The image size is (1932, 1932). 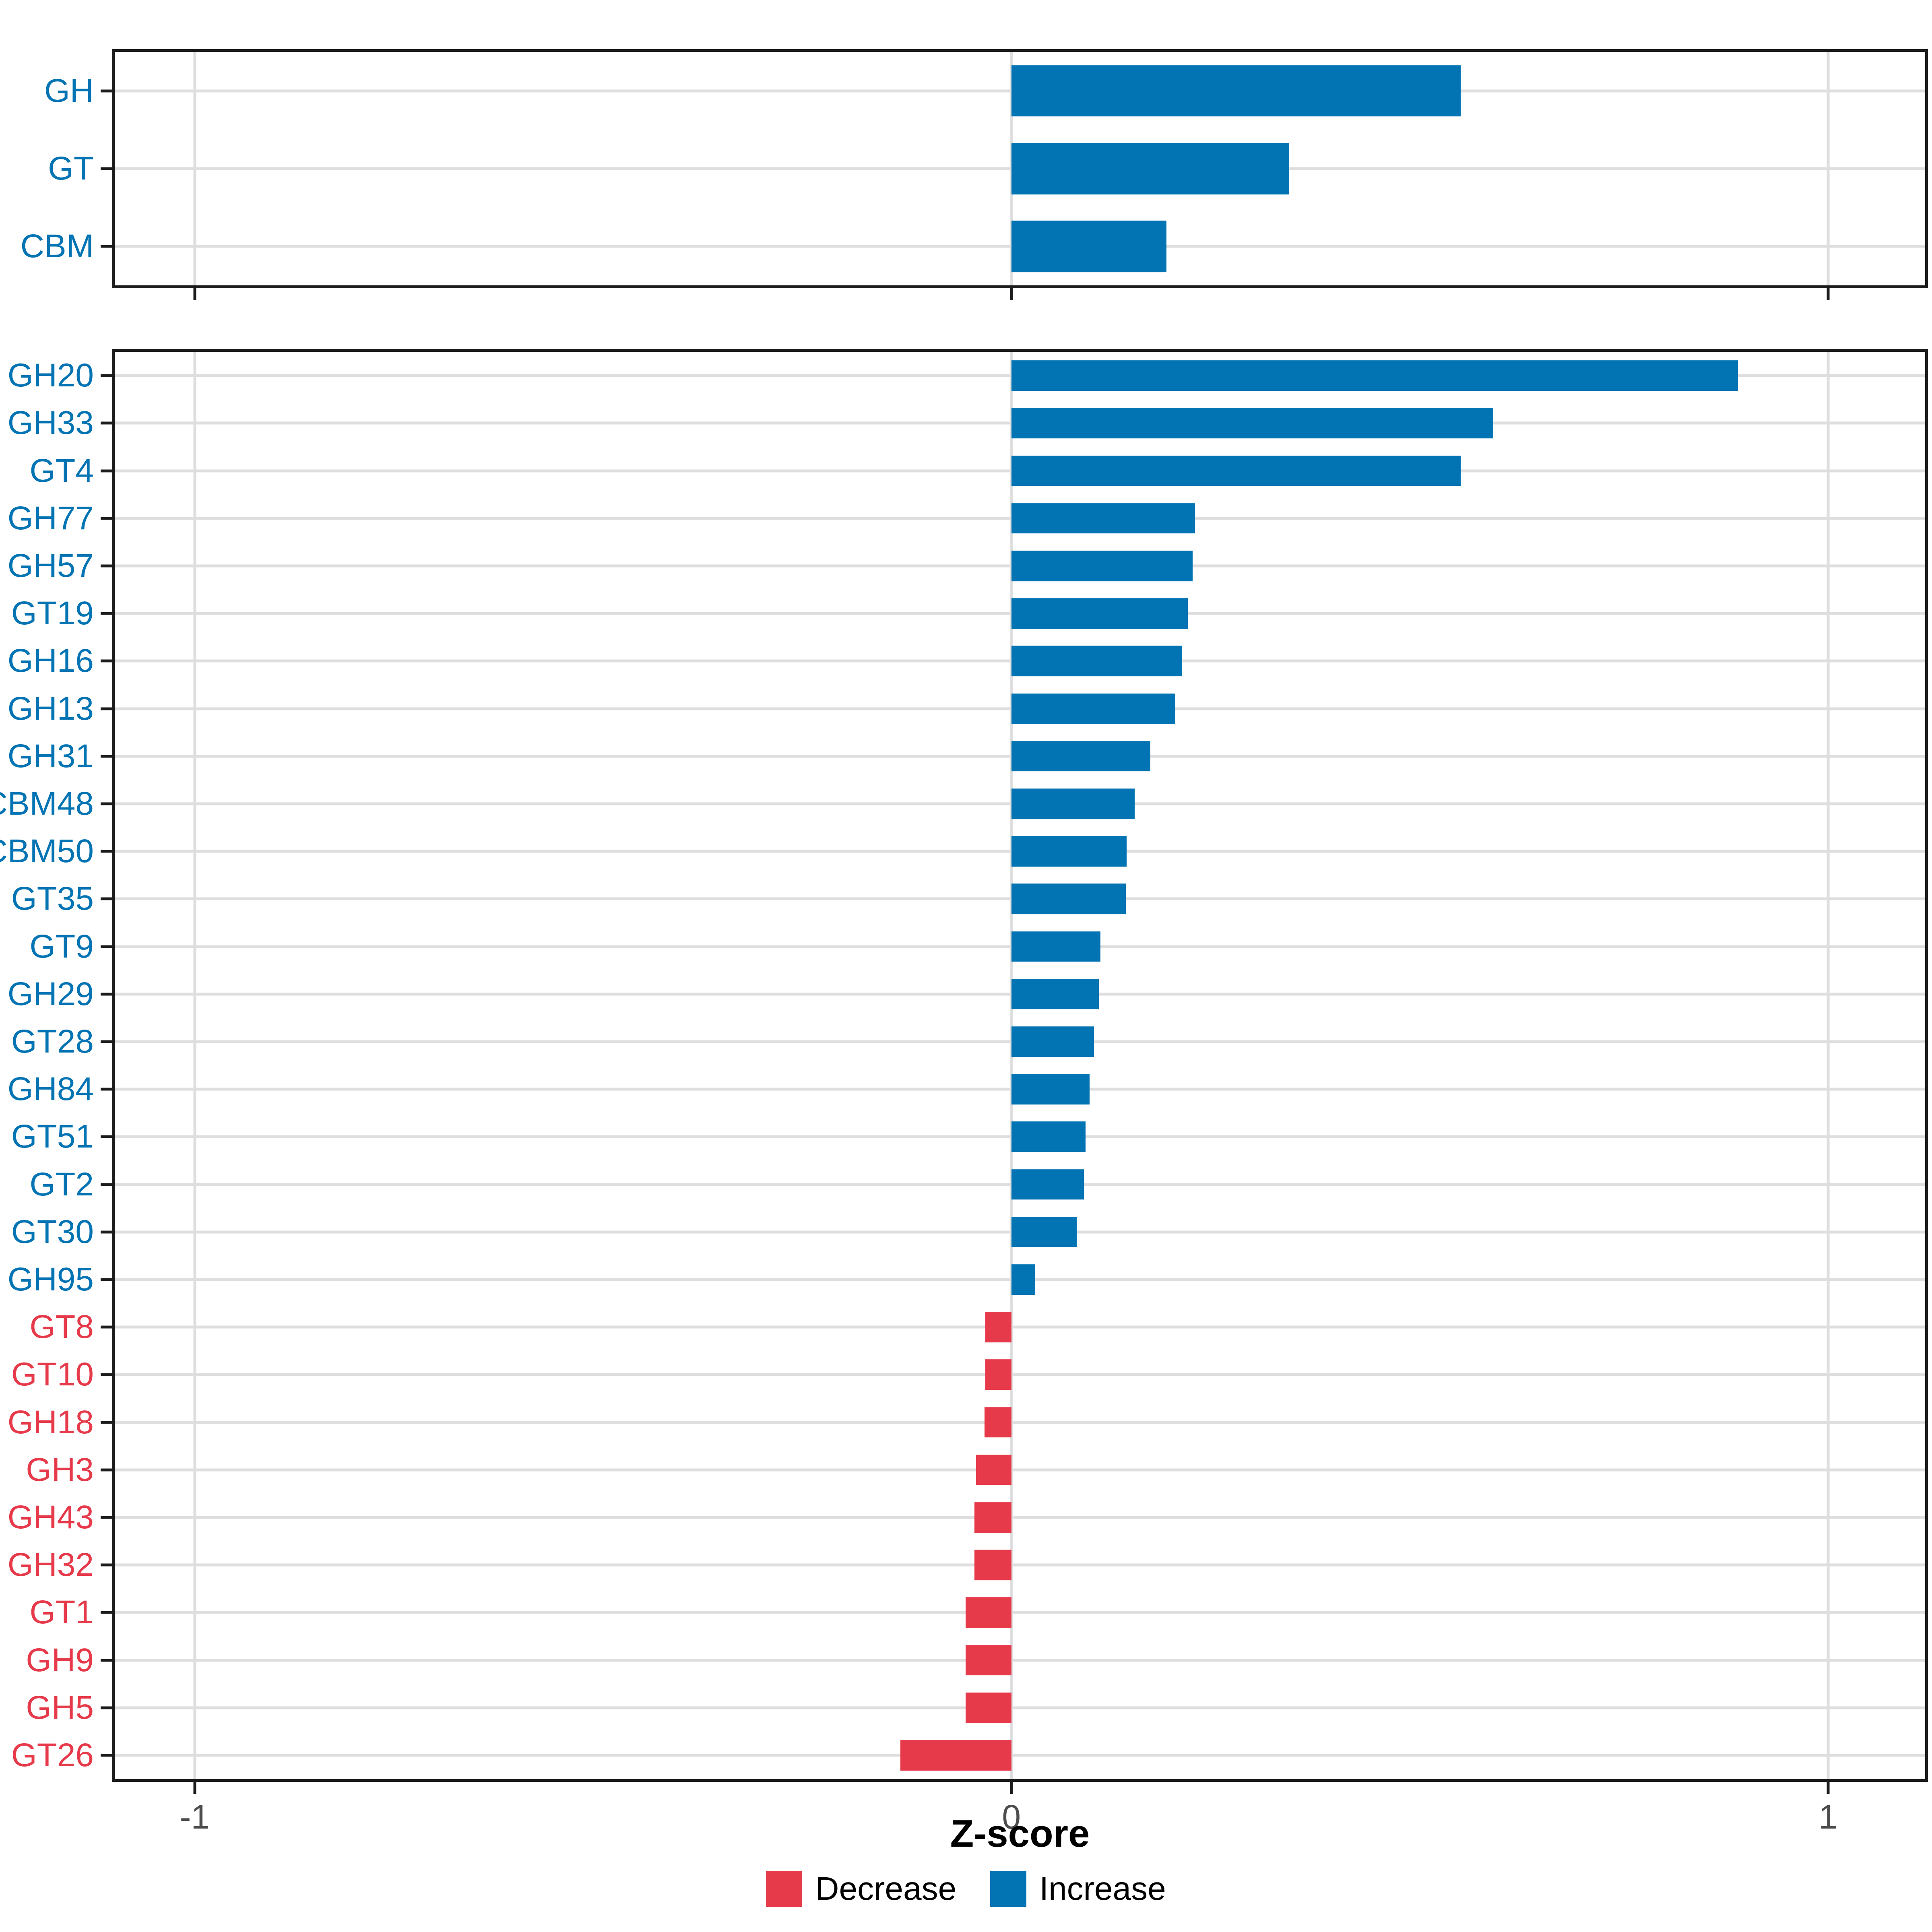 I want to click on bar-GH32, so click(x=992, y=1565).